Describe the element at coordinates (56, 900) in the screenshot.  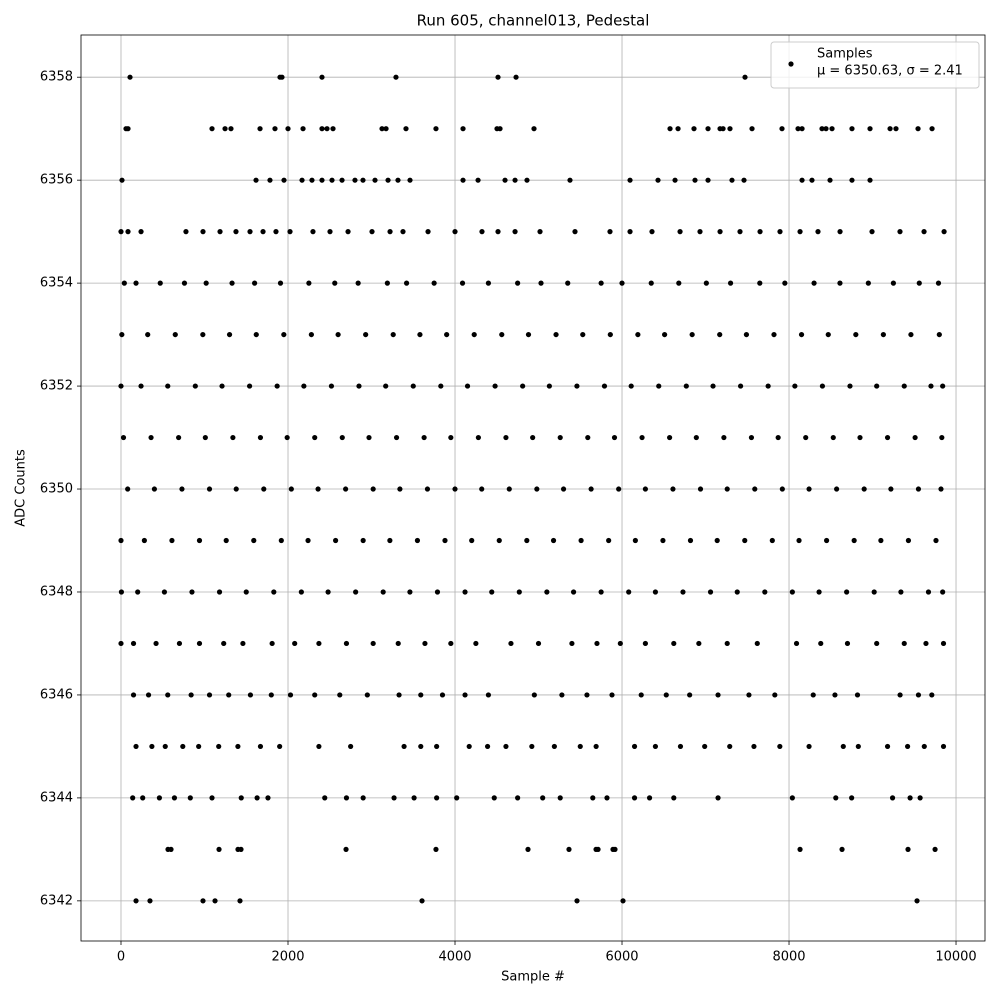
I see `y-tick-label: 6342` at that location.